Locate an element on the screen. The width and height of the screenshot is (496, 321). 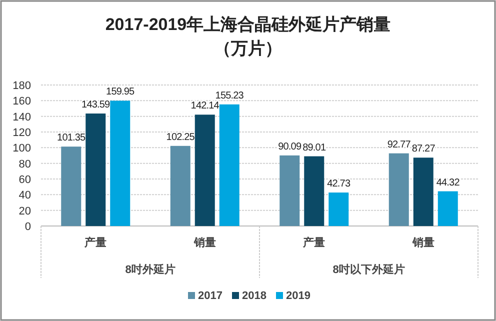
data-label: 101.35 is located at coordinates (71, 138).